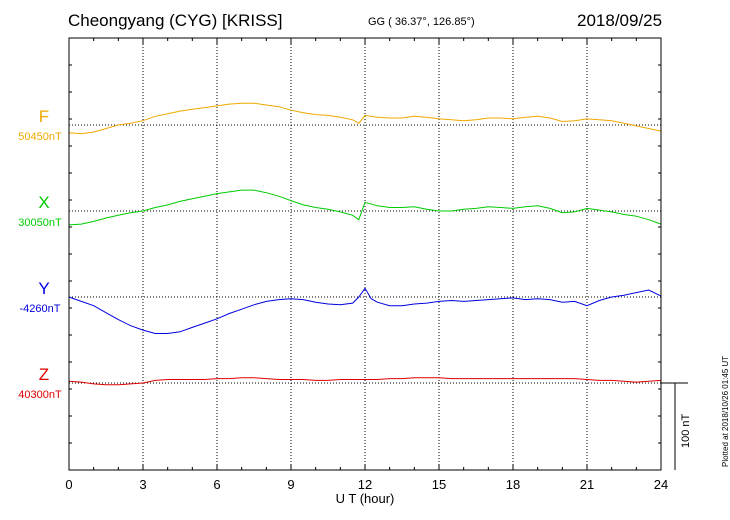 The image size is (730, 520). Describe the element at coordinates (40, 223) in the screenshot. I see `component-baseline-x: 30050nT` at that location.